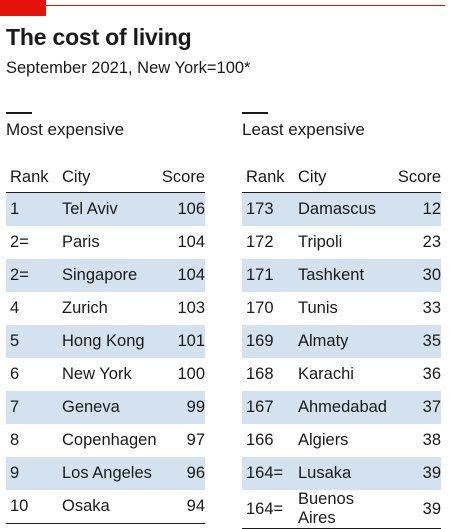  Describe the element at coordinates (431, 374) in the screenshot. I see `score-cell: 36` at that location.